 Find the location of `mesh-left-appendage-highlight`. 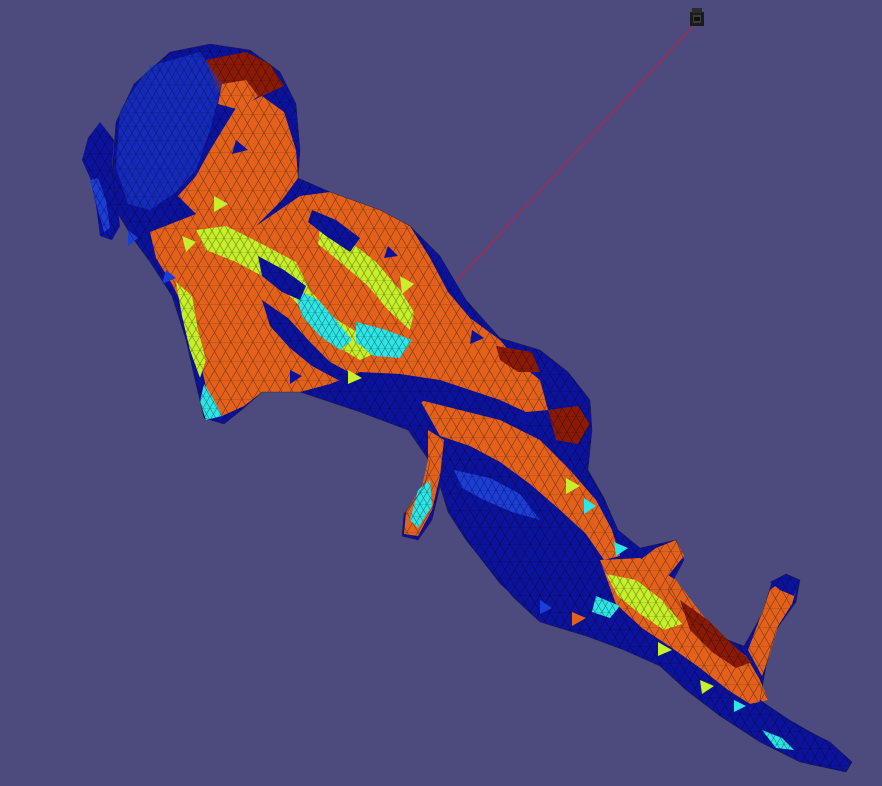

mesh-left-appendage-highlight is located at coordinates (100, 205).